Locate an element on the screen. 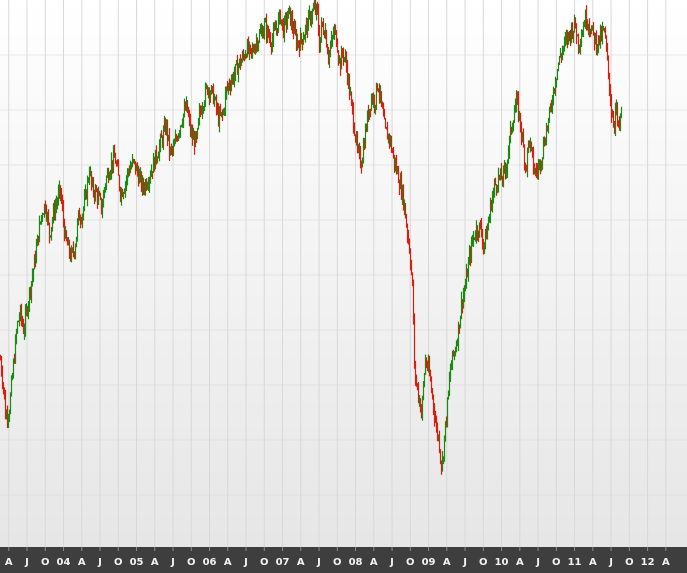  x-tick-label: 06 is located at coordinates (210, 562).